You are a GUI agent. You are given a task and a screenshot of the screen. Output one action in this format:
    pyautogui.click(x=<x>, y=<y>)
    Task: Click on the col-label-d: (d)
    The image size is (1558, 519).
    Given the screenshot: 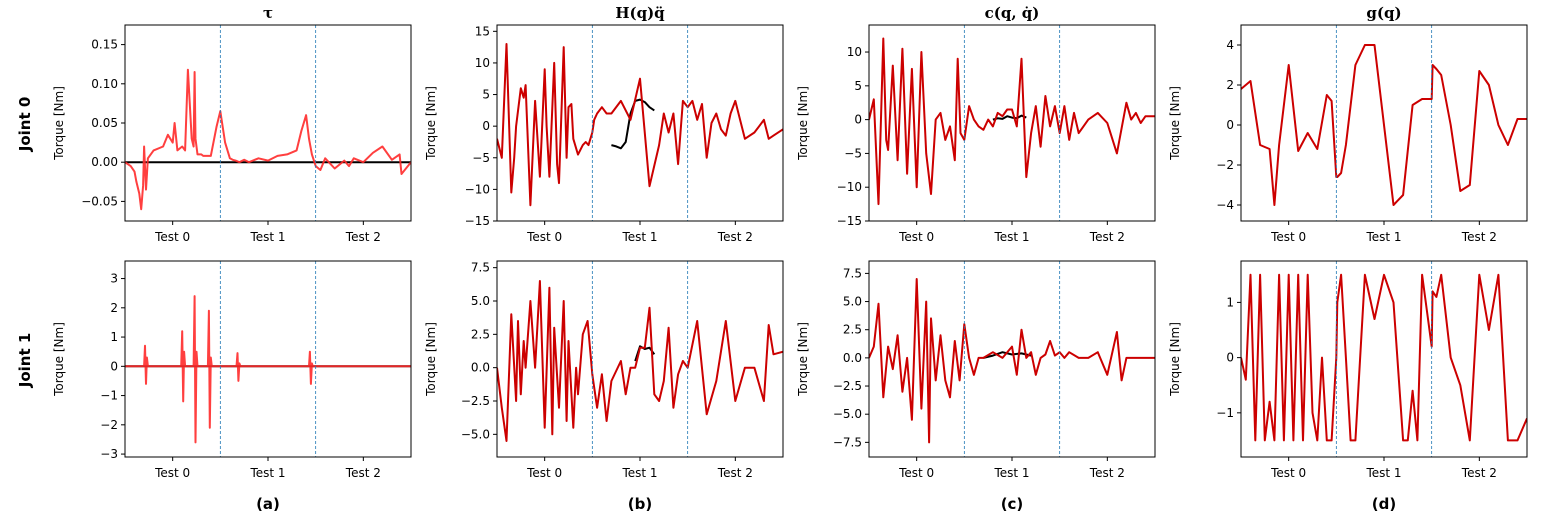 What is the action you would take?
    pyautogui.click(x=1384, y=504)
    